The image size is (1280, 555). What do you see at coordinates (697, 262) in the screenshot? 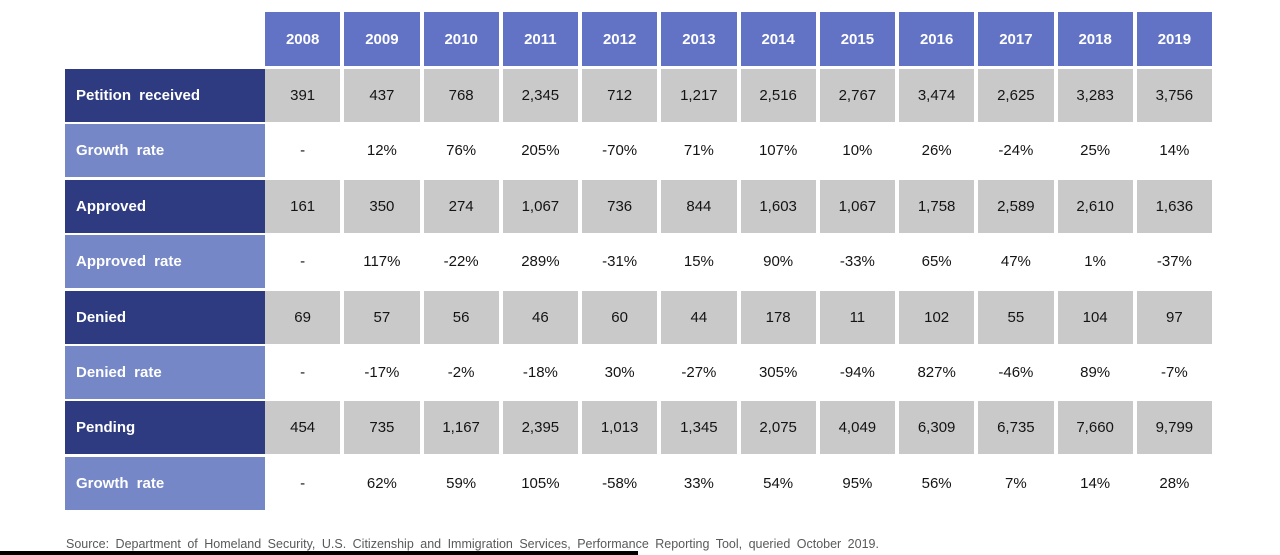
I see `table-cell: 15%` at bounding box center [697, 262].